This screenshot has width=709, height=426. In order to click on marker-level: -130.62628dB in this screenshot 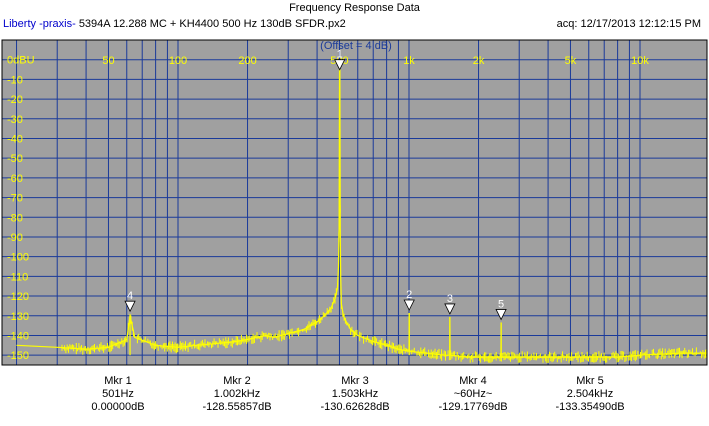, I will do `click(355, 407)`.